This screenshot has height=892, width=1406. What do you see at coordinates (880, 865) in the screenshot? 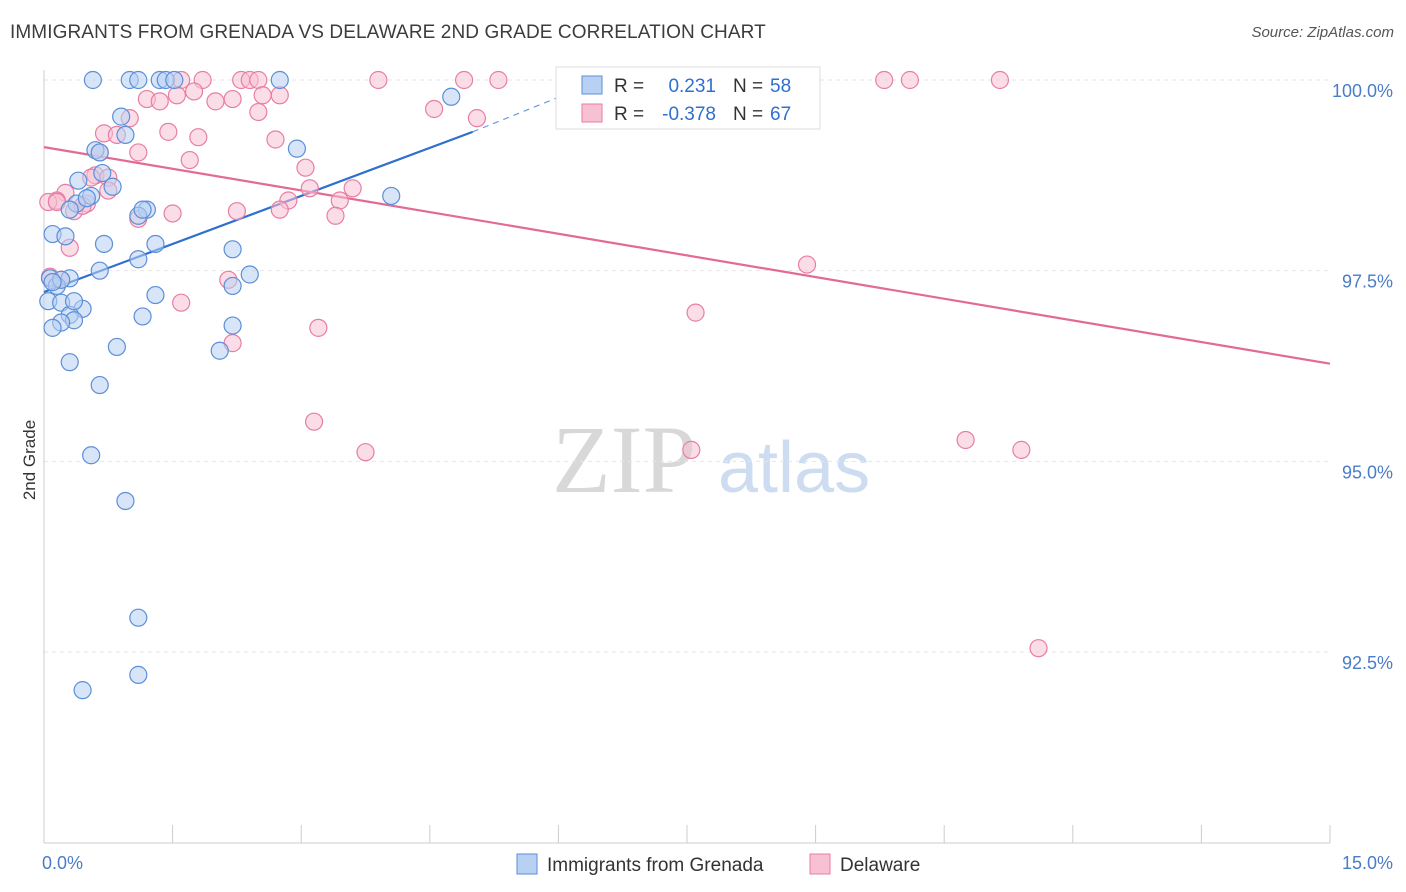
I see `bottom-legend-label-delaware: Delaware` at bounding box center [880, 865].